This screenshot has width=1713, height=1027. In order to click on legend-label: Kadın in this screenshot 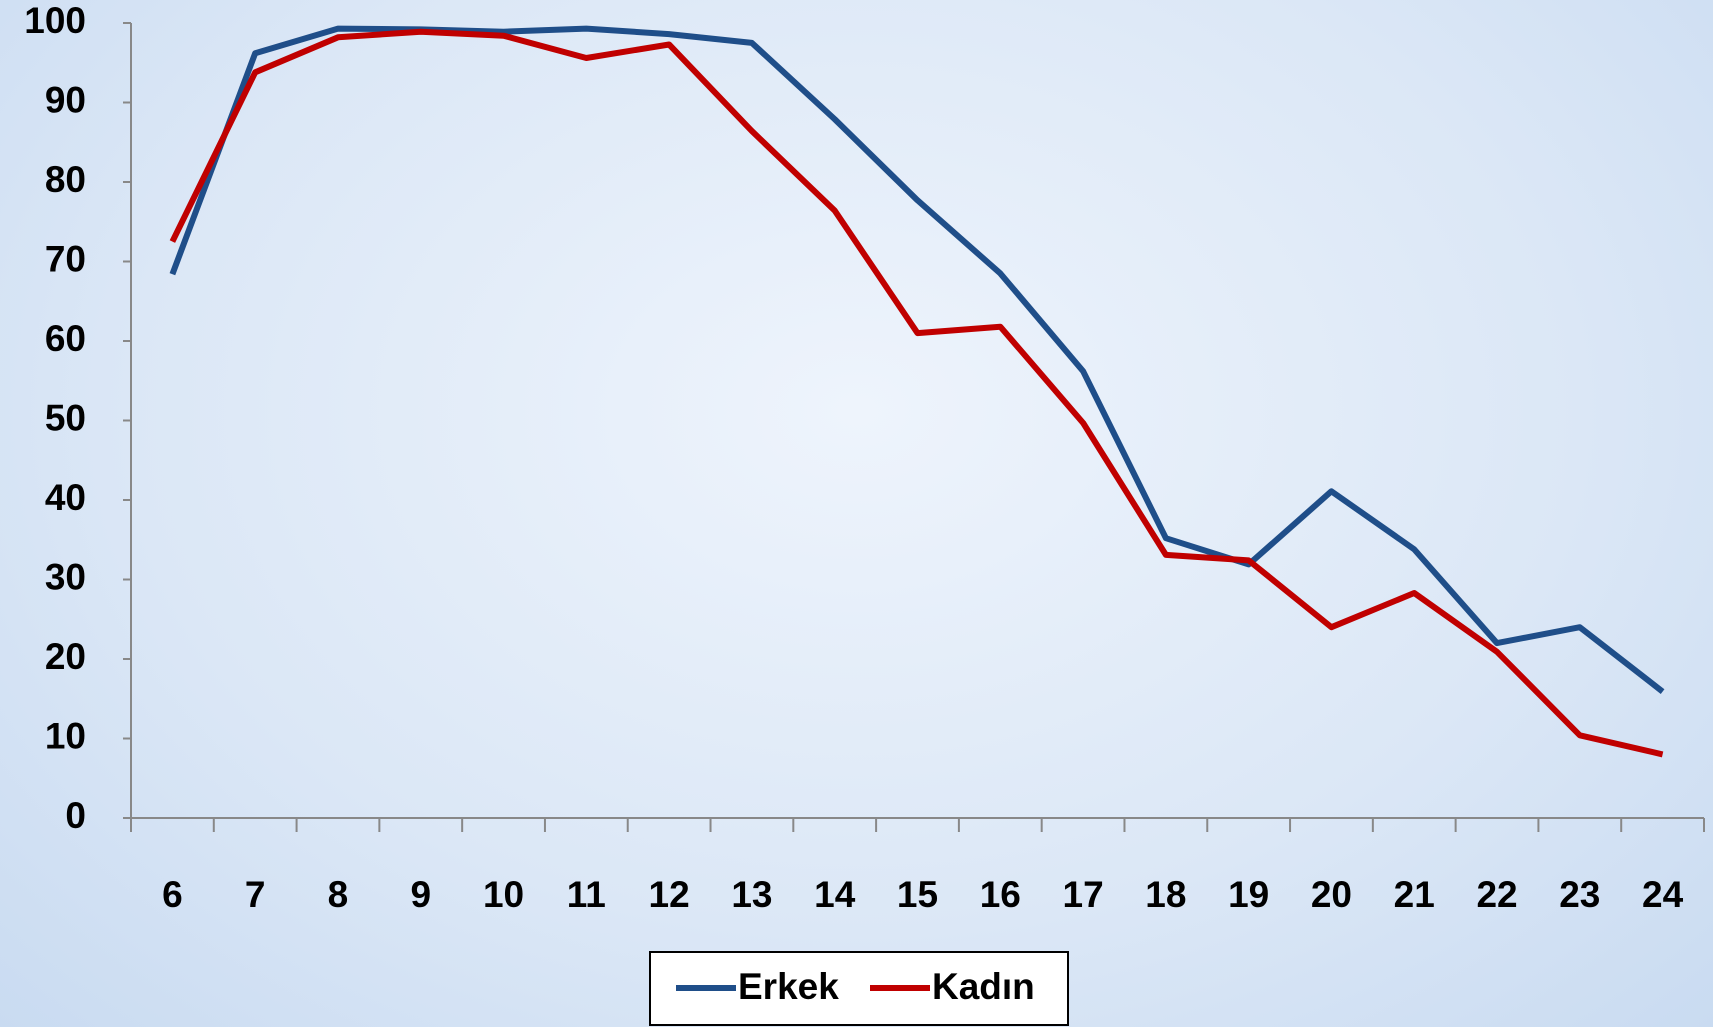, I will do `click(983, 986)`.